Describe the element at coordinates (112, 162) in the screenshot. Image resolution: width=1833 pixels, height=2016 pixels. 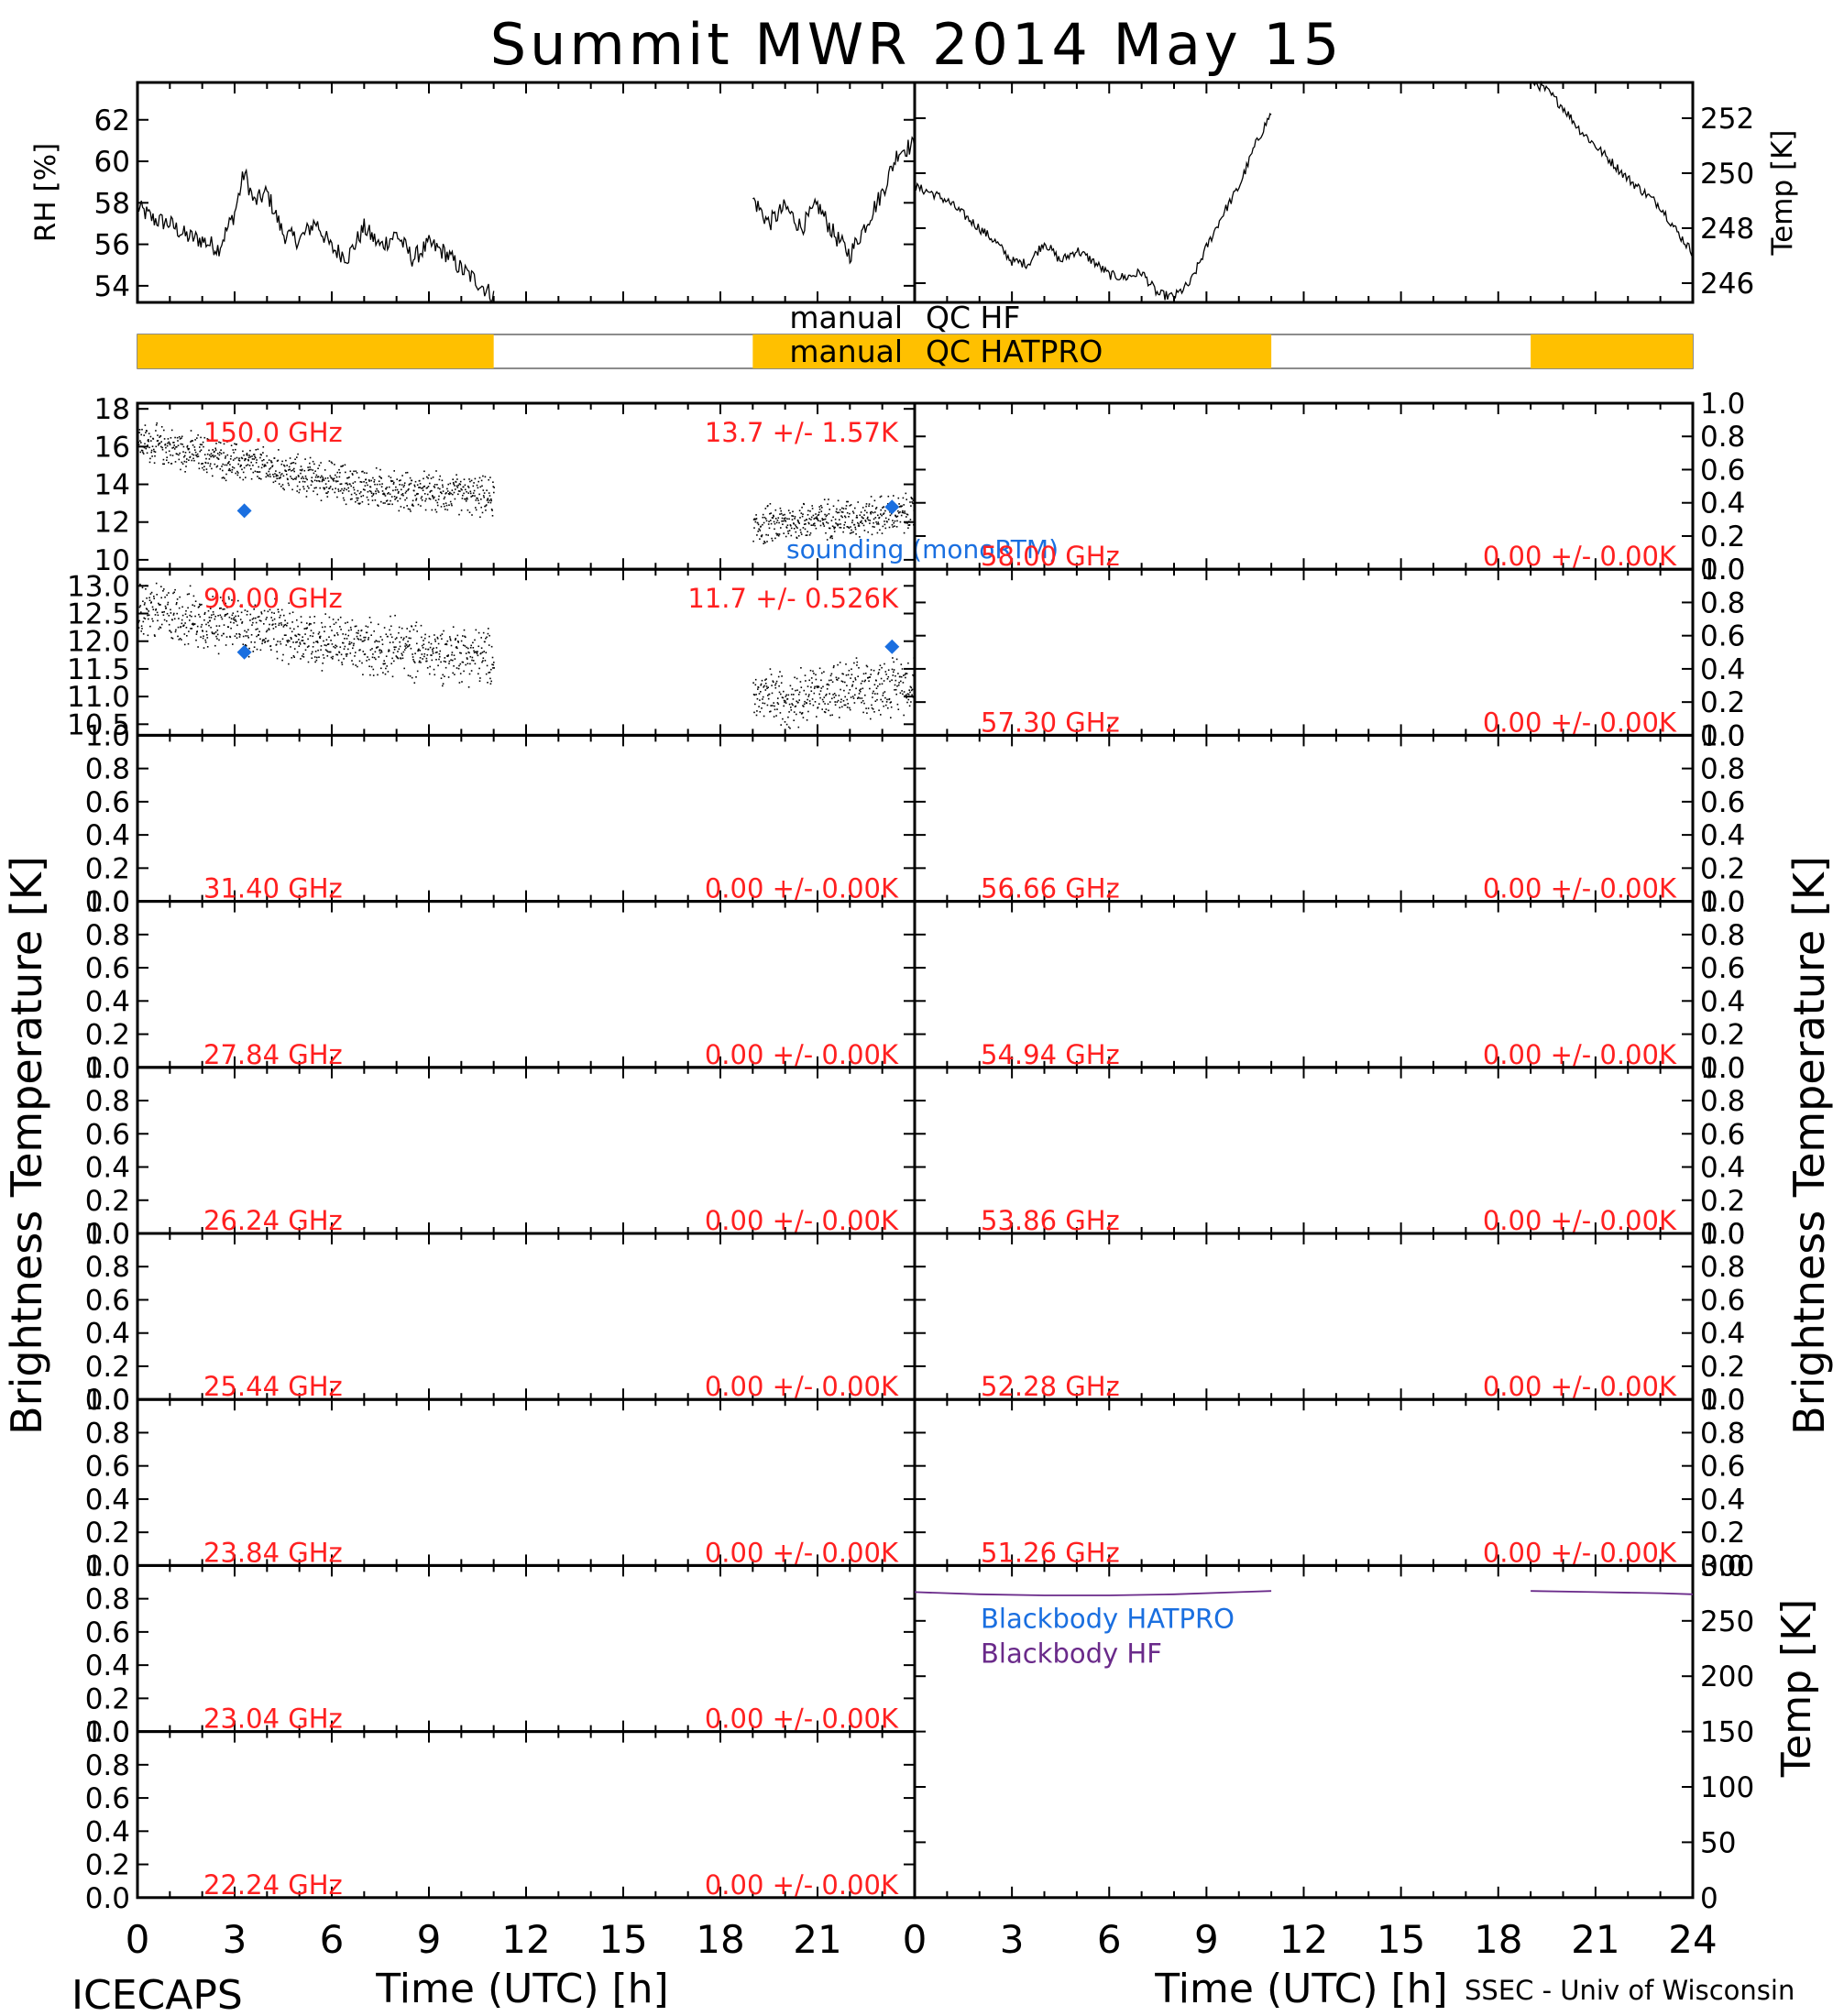
I see `y-tick-label: 60` at that location.